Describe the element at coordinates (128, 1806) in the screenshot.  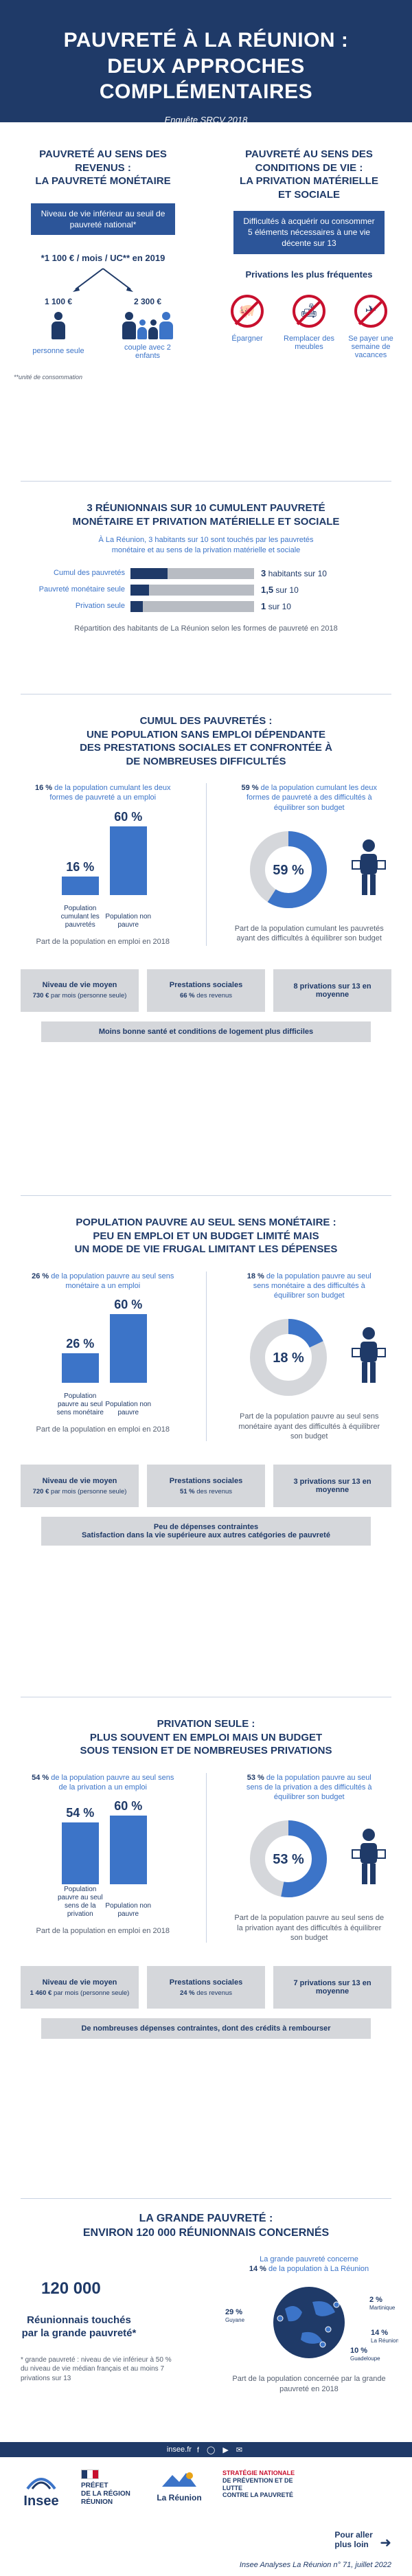
I see `s3-employment-bar-value: 60 %` at that location.